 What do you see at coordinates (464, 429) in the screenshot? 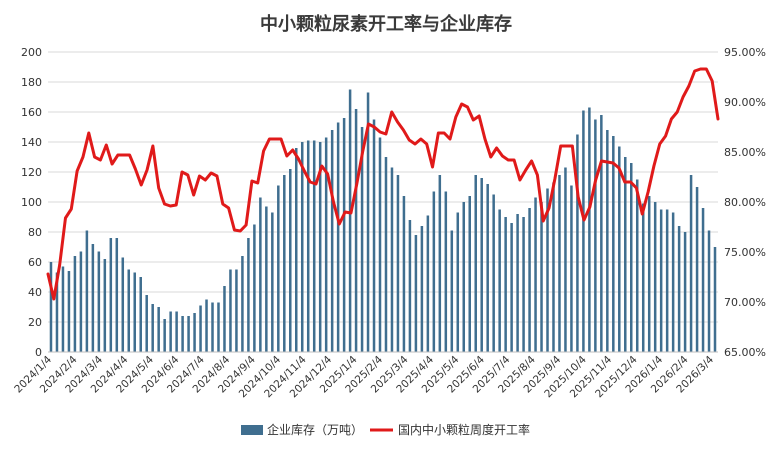
I see `legend-label-operating-rate: 国内中小颗粒周度开工率` at bounding box center [464, 429].